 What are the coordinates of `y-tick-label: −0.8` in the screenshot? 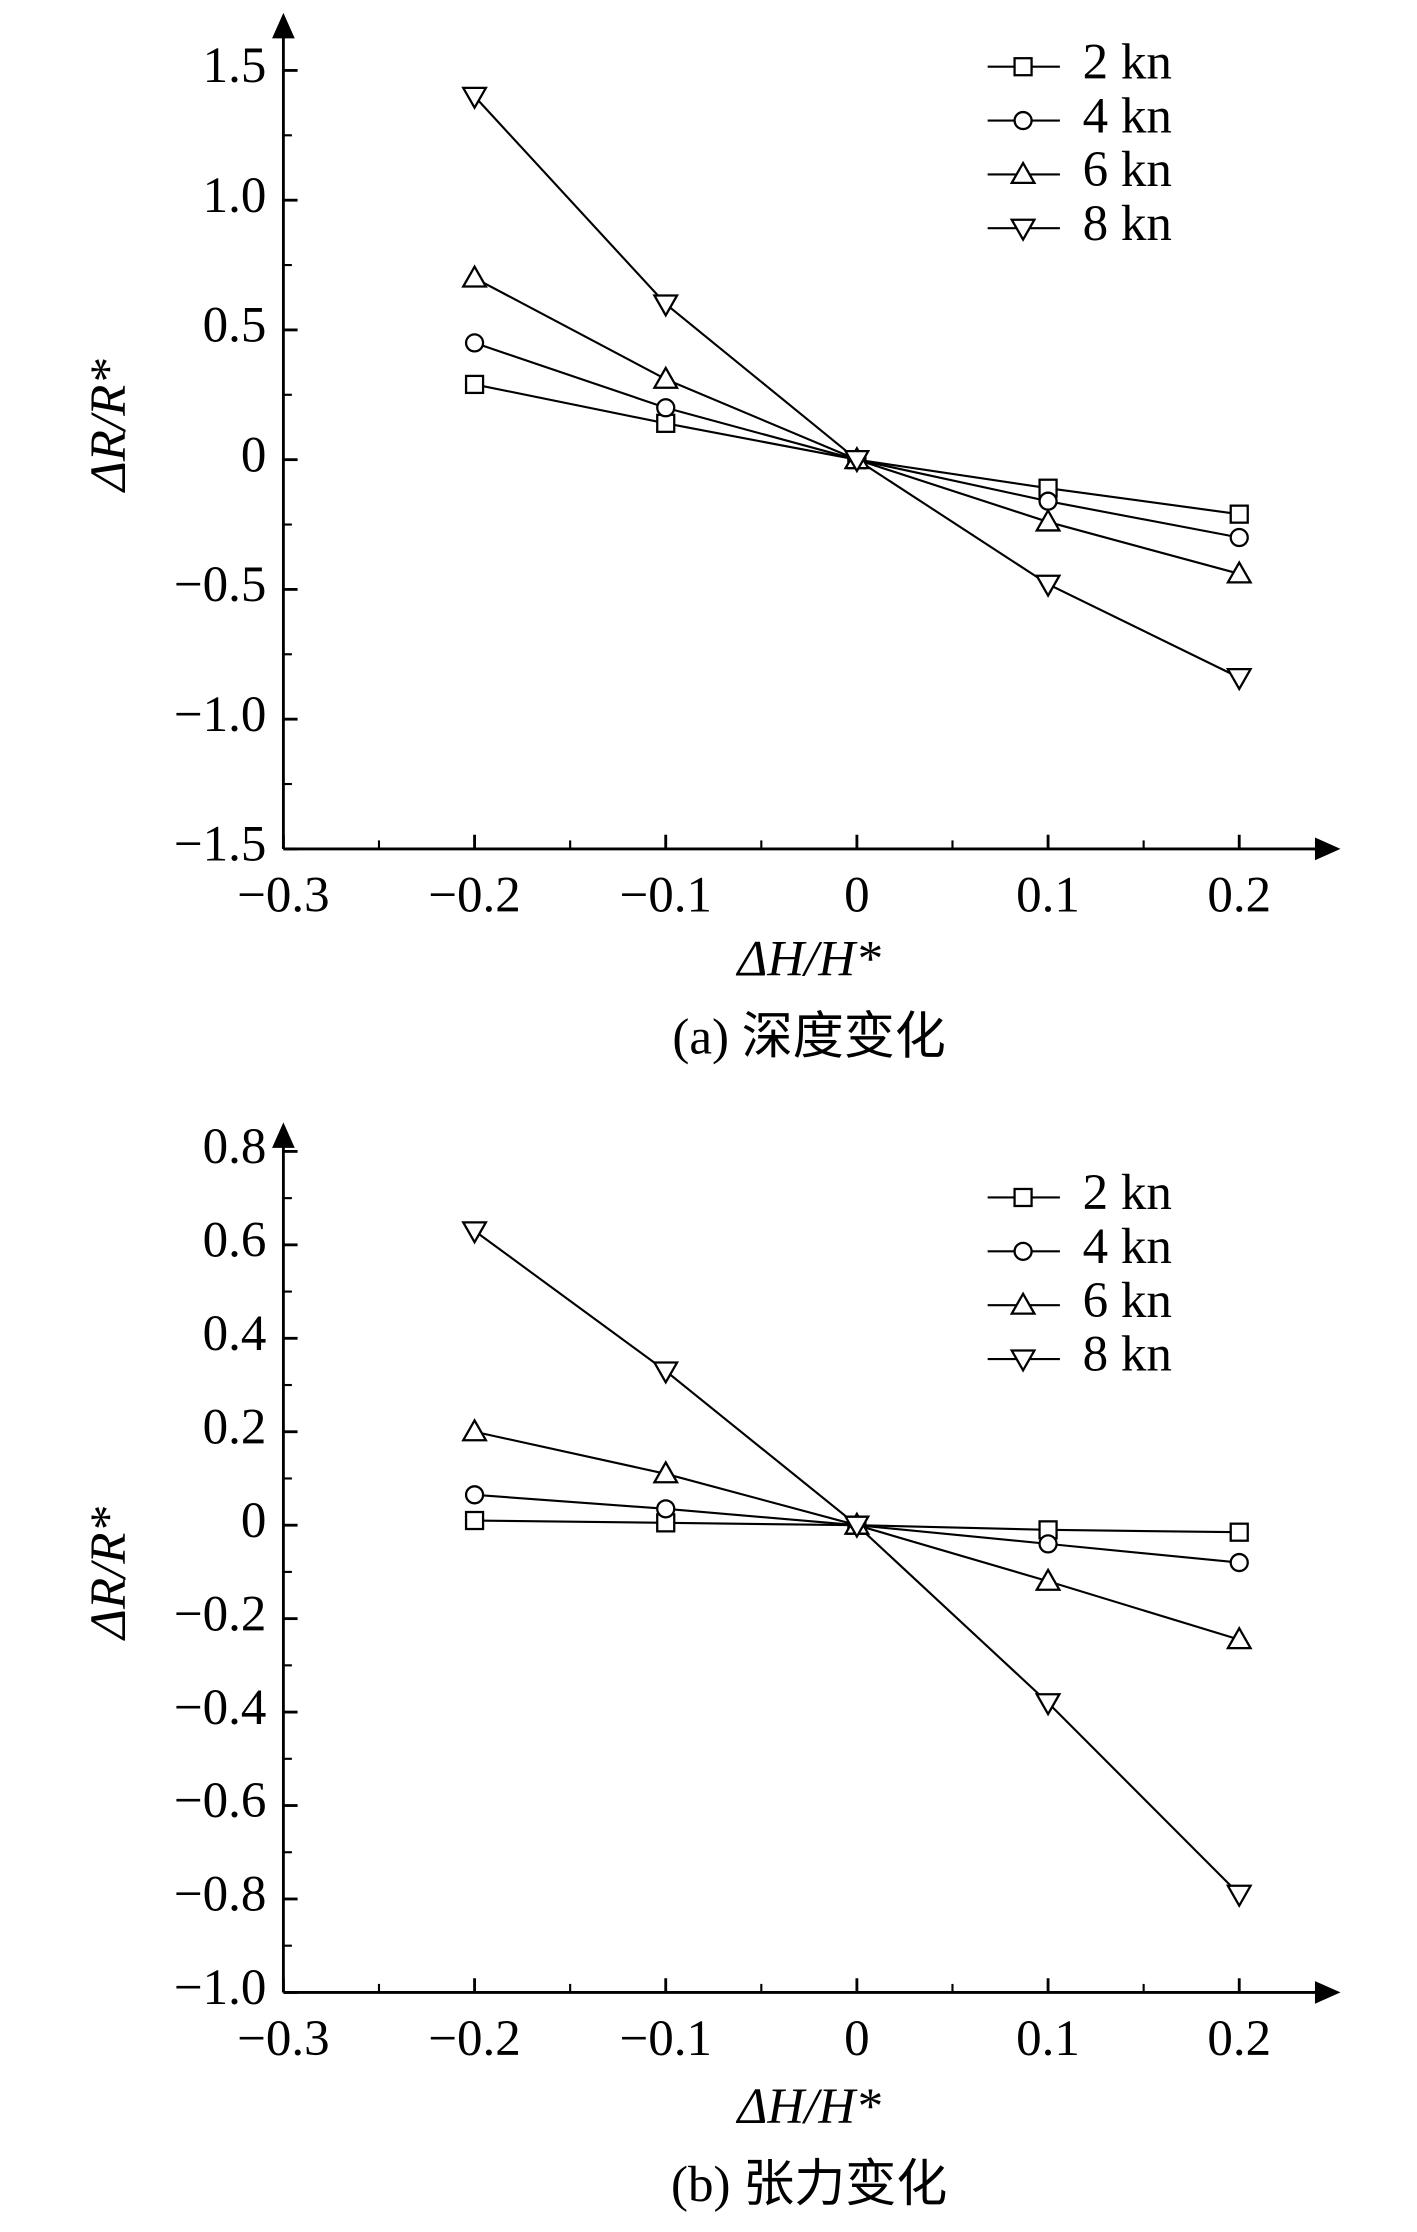 It's located at (220, 1895).